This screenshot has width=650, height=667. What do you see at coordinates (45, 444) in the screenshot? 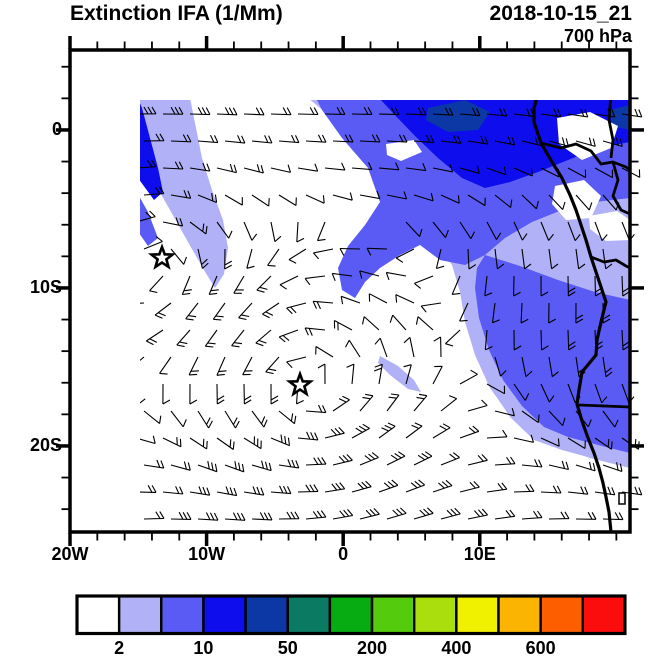
I see `y-axis-tick-label: 20S` at bounding box center [45, 444].